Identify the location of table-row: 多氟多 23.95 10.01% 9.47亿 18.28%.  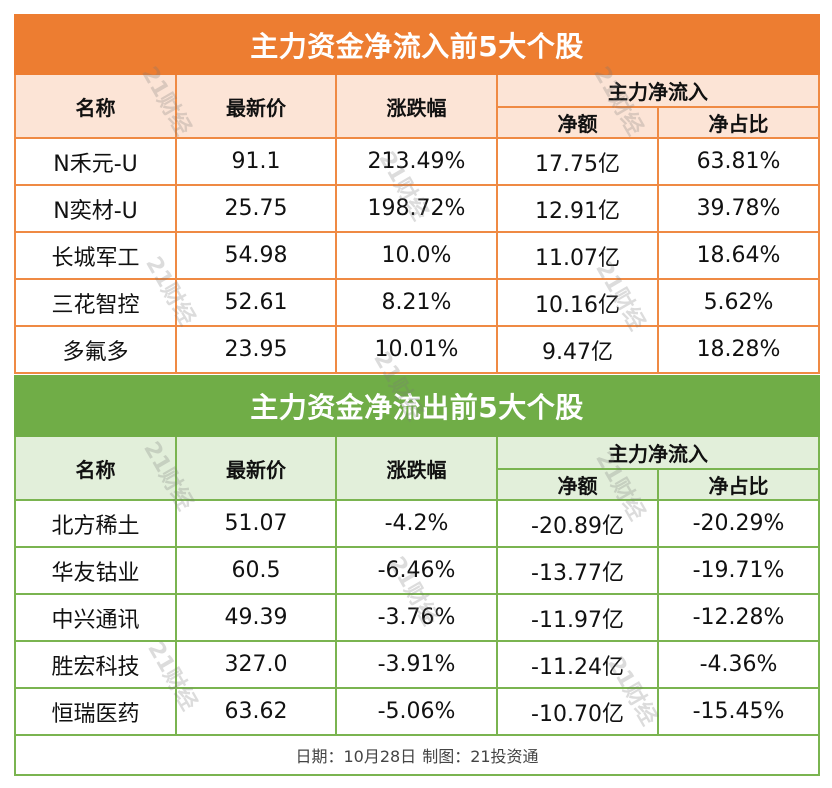
(417, 349).